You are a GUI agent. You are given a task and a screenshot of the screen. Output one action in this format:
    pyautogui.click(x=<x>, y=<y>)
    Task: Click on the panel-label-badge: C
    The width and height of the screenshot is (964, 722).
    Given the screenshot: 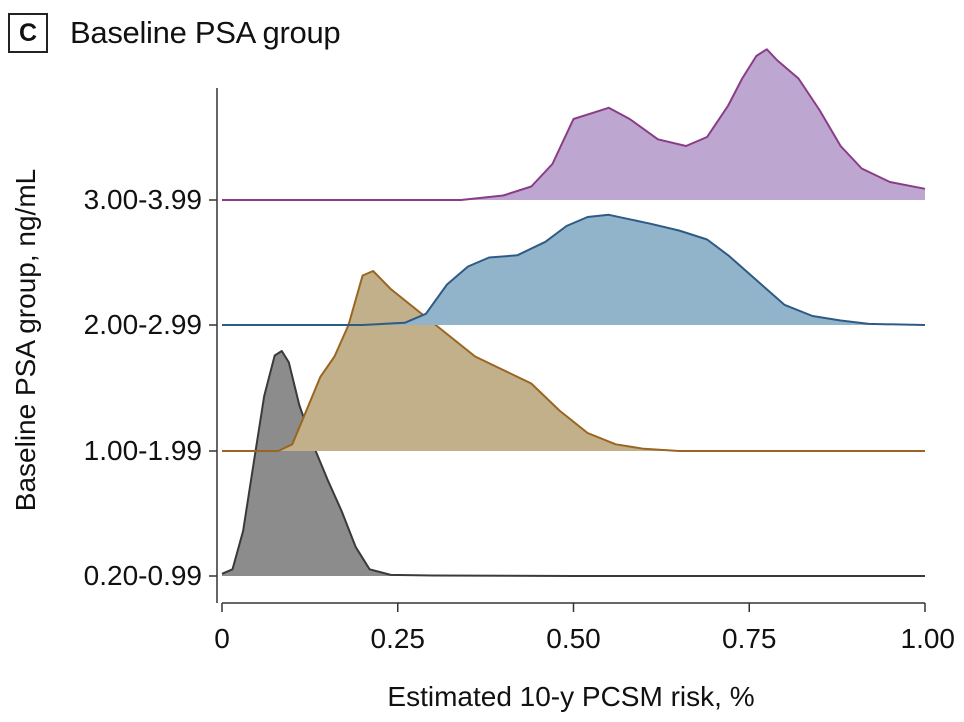 What is the action you would take?
    pyautogui.click(x=28, y=33)
    